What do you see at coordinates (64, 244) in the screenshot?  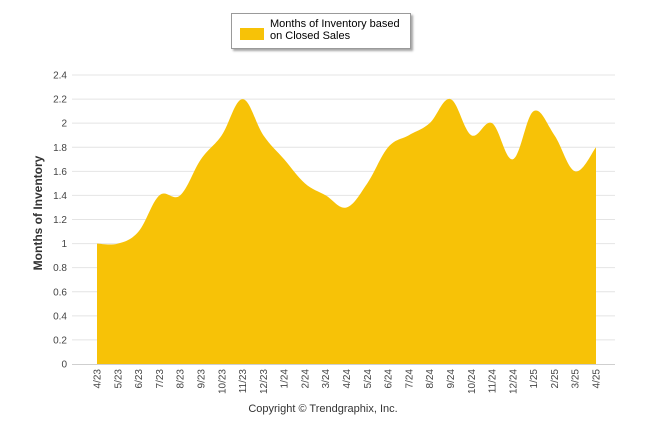 I see `y-tick-label: 1` at bounding box center [64, 244].